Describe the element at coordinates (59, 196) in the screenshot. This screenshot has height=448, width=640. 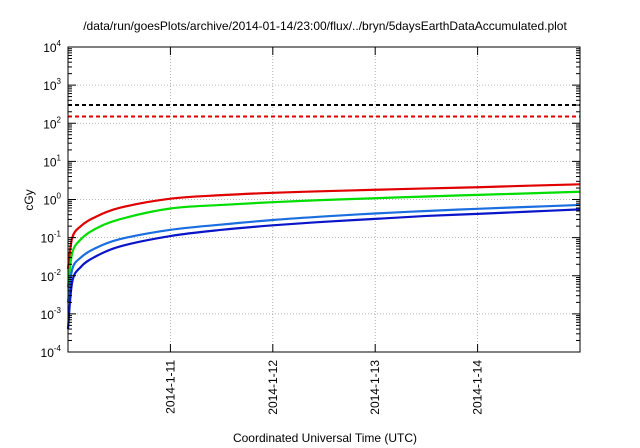
I see `y-tick-exponent: 0` at that location.